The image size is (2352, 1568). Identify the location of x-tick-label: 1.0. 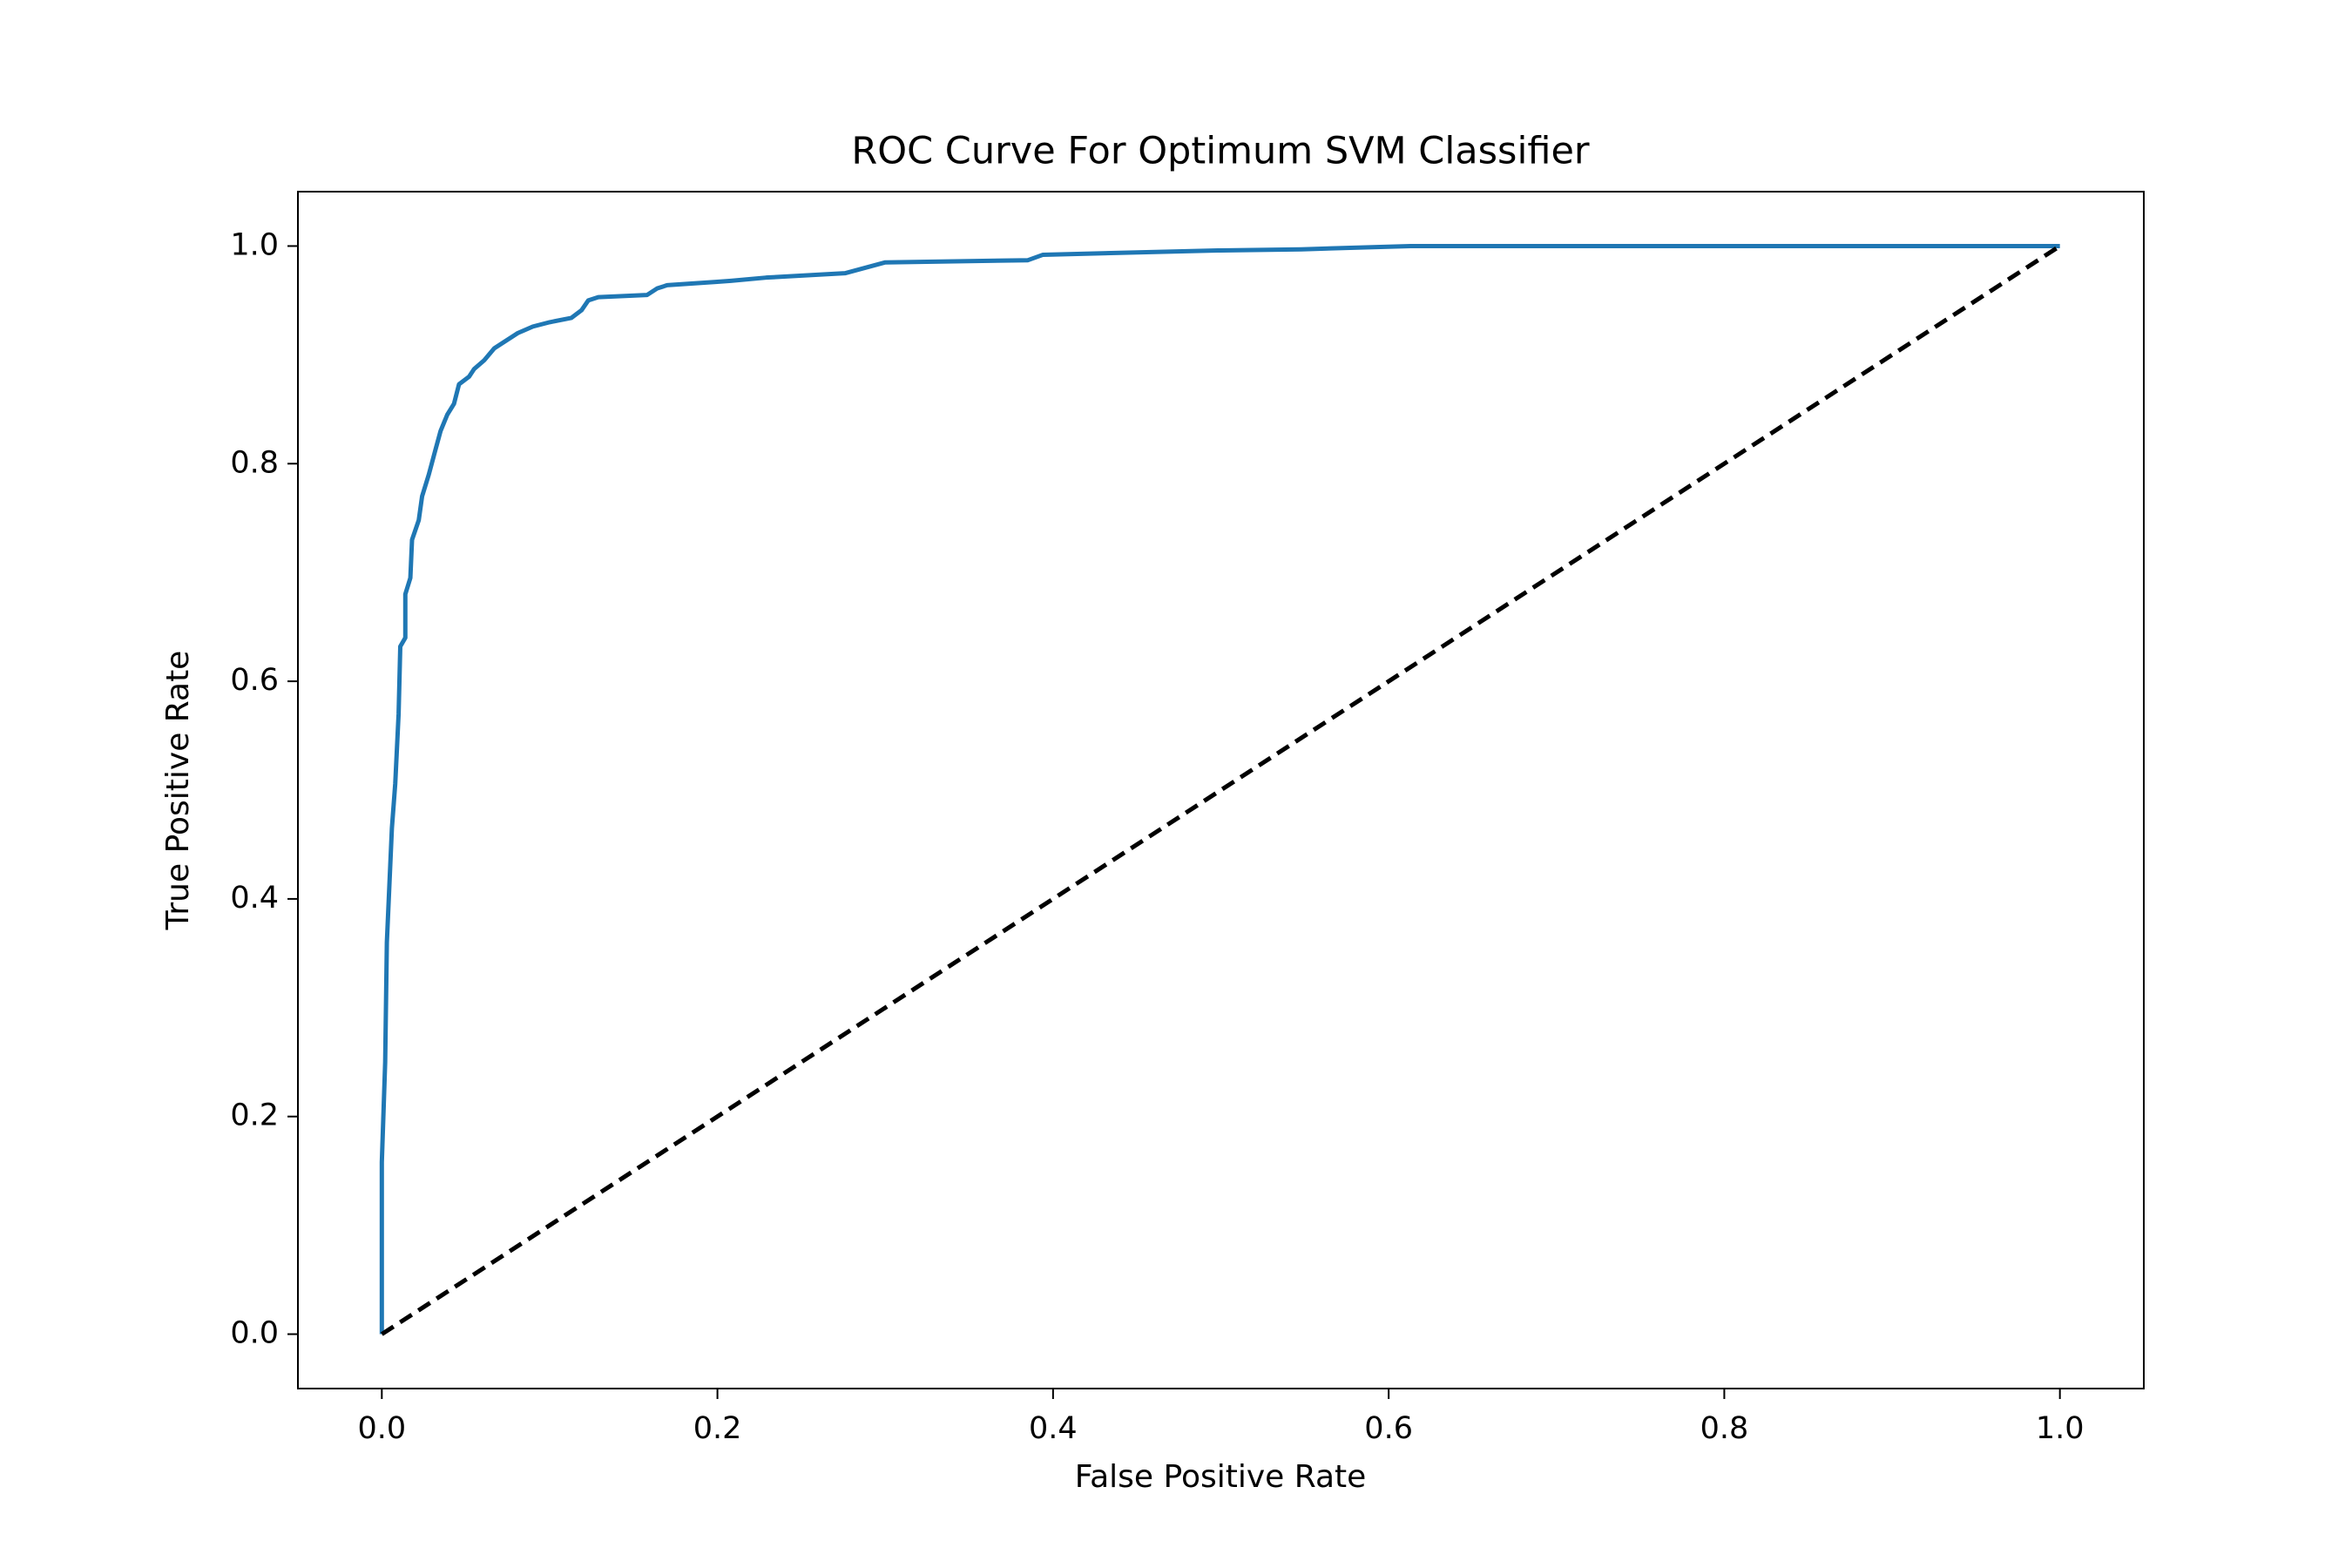
(2060, 1428).